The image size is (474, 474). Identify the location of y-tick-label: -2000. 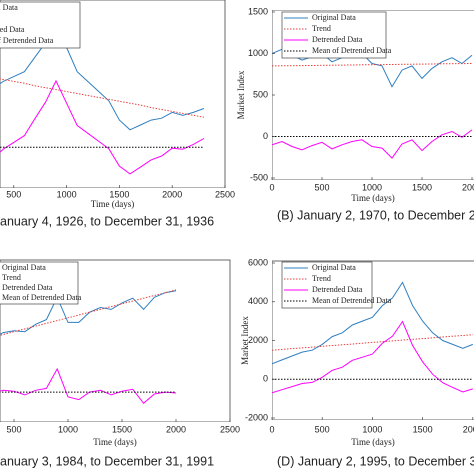
(256, 417).